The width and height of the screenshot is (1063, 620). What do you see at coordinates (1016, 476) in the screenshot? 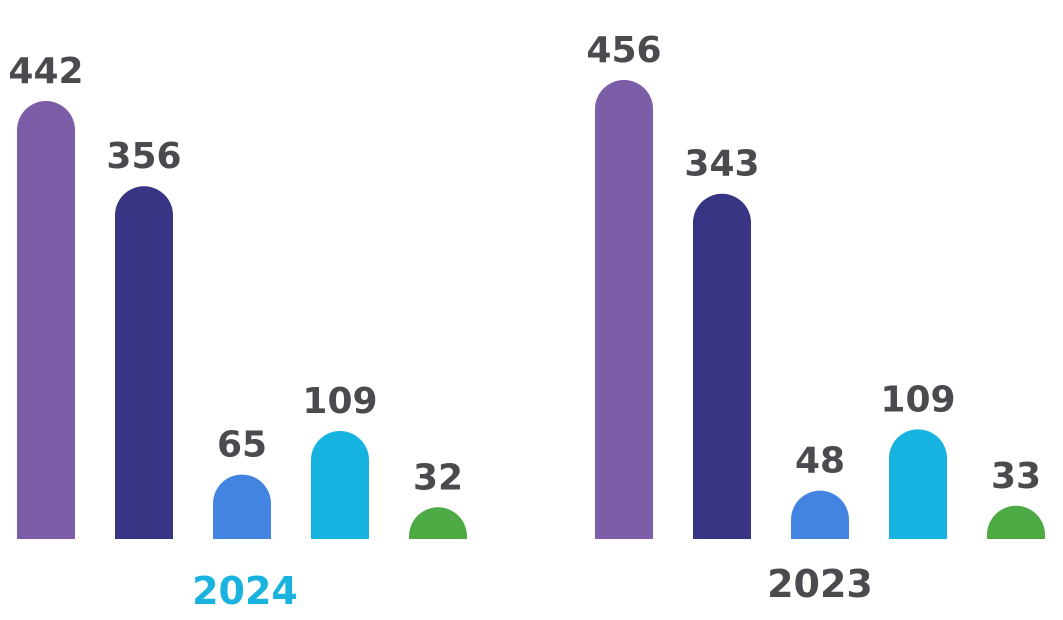
I see `data-label-2023-5: 33` at bounding box center [1016, 476].